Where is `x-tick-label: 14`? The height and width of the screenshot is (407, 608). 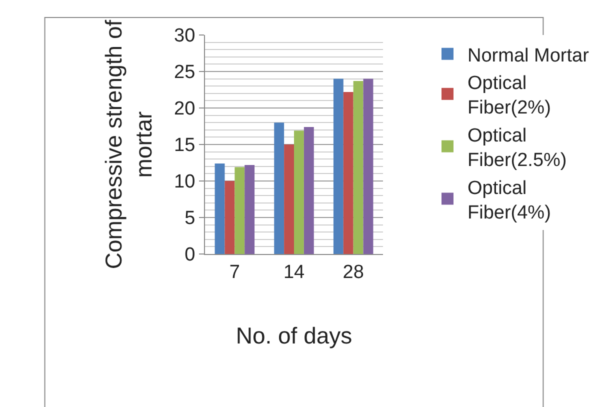 x-tick-label: 14 is located at coordinates (294, 272).